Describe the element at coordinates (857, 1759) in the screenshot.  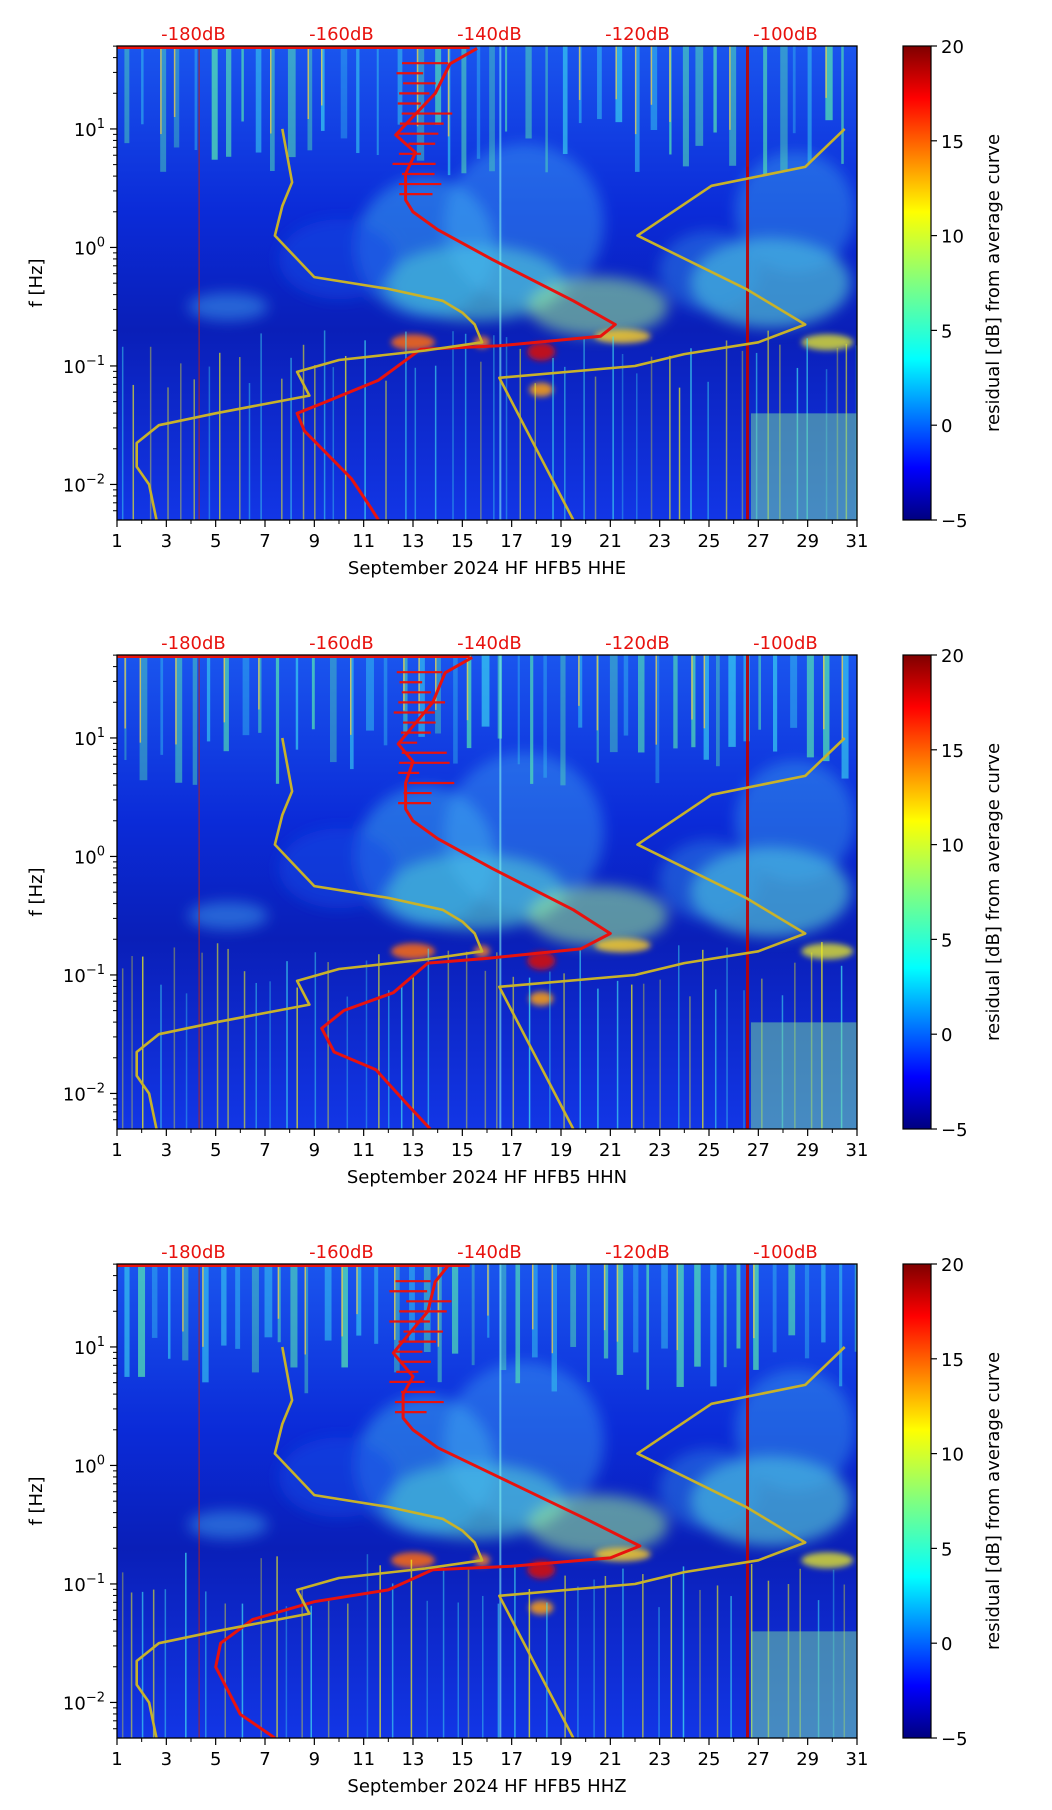
I see `x-tick-label: 31` at that location.